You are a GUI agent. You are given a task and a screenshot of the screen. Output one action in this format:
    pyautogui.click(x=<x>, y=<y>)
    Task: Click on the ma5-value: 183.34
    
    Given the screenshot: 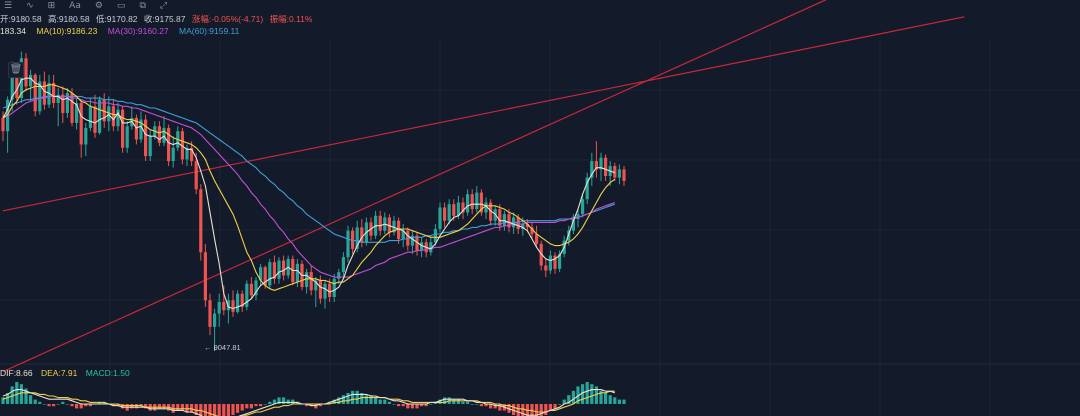 What is the action you would take?
    pyautogui.click(x=13, y=31)
    